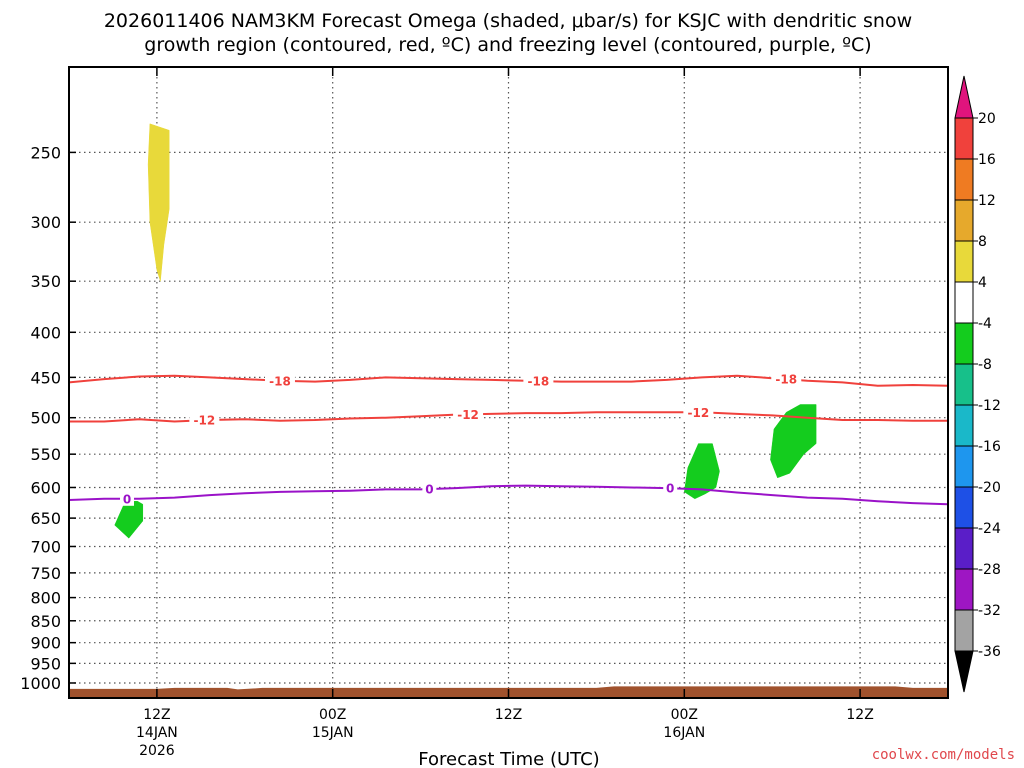 This screenshot has height=768, width=1024. Describe the element at coordinates (45, 454) in the screenshot. I see `y-tick-label: 550` at that location.